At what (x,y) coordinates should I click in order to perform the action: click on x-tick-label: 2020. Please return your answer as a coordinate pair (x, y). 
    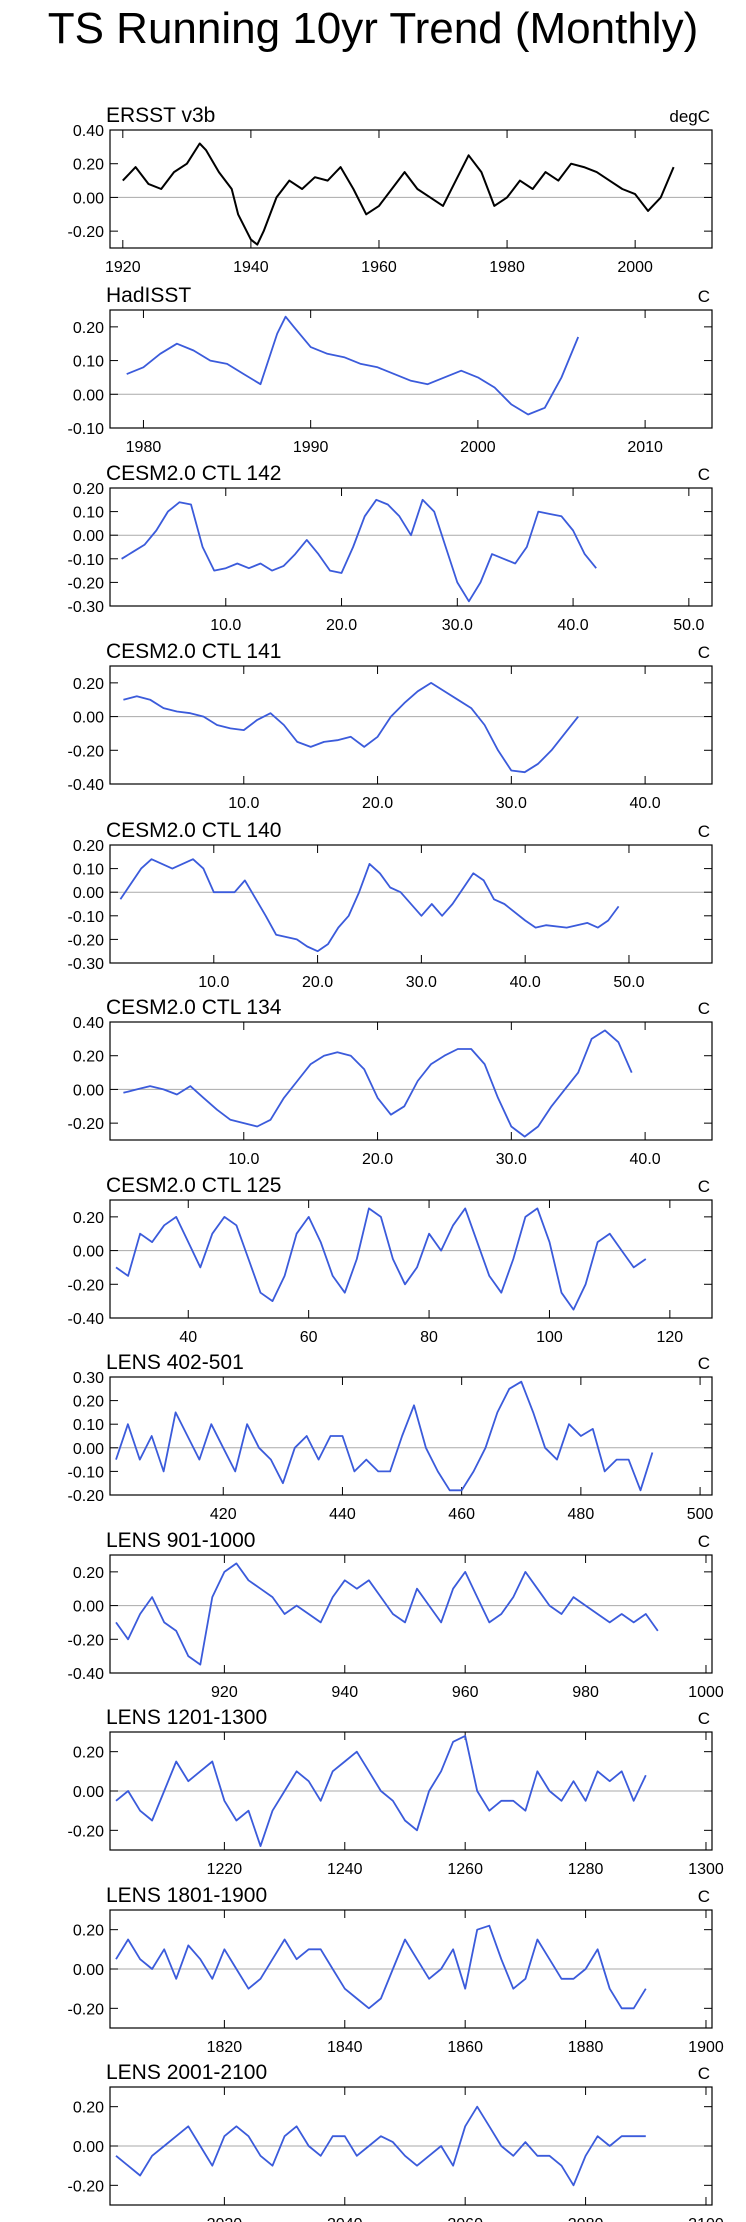
    Looking at the image, I should click on (225, 2219).